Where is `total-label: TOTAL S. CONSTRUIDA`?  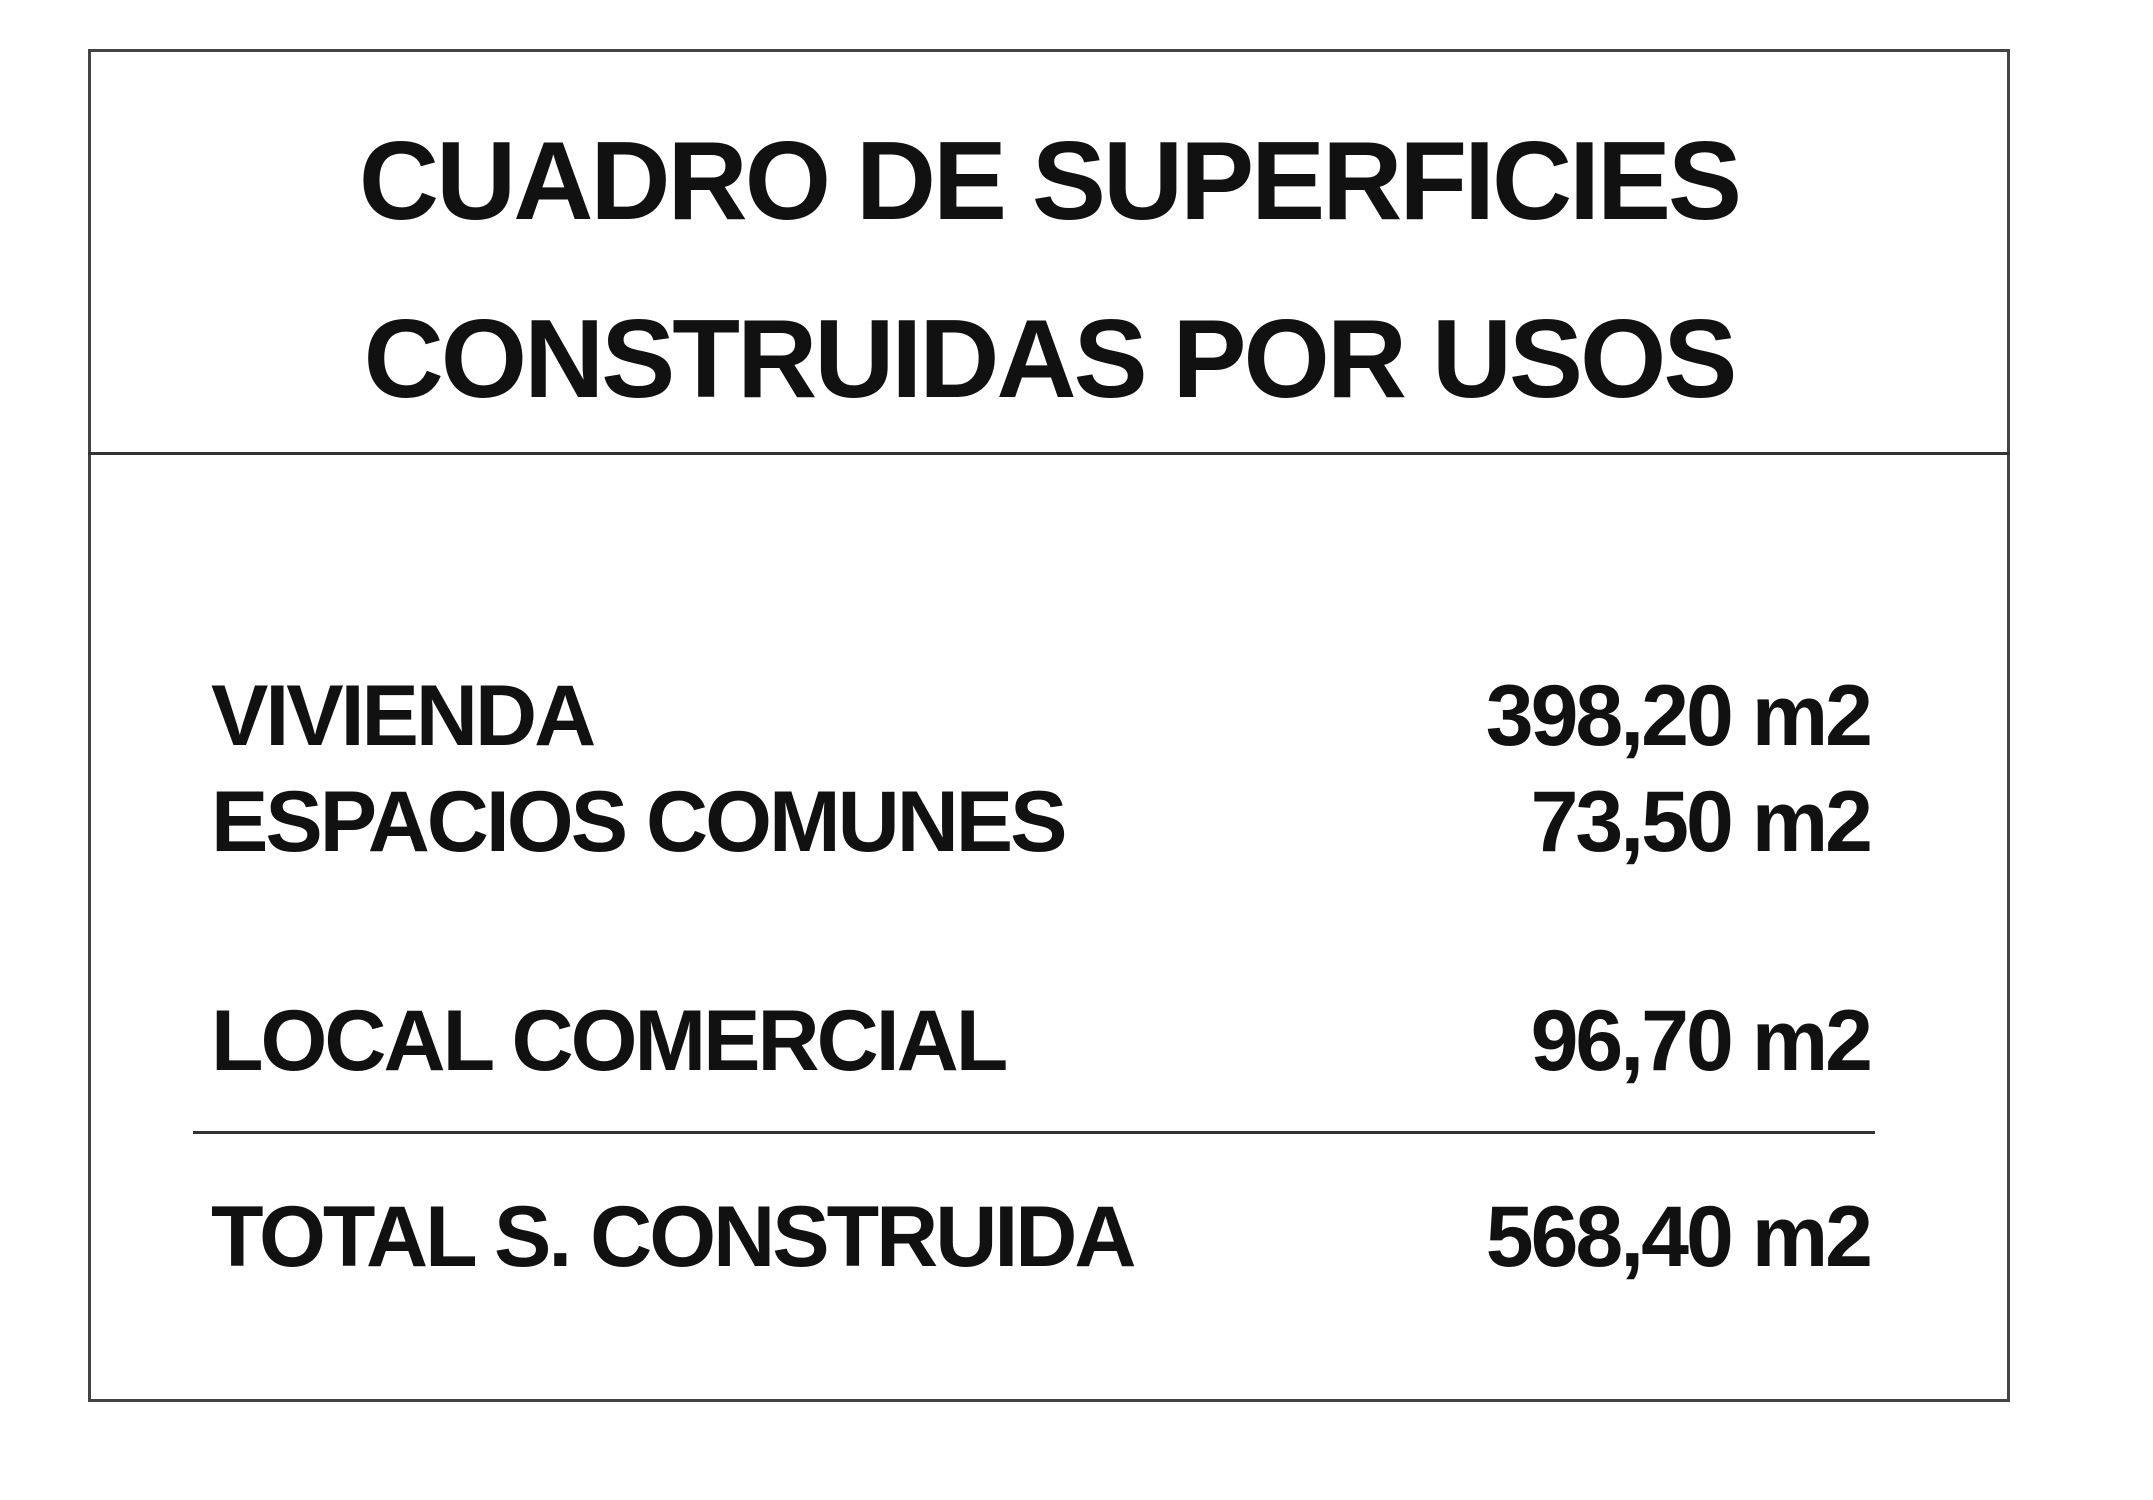
total-label: TOTAL S. CONSTRUIDA is located at coordinates (673, 1237).